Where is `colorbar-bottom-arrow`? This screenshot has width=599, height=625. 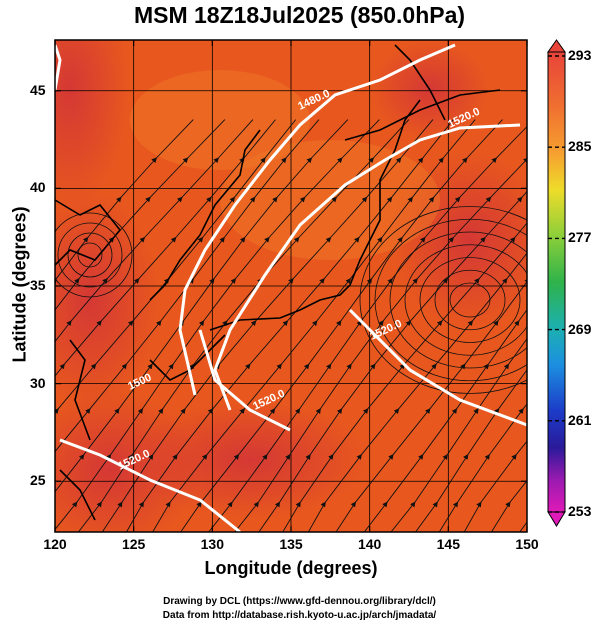
colorbar-bottom-arrow is located at coordinates (556, 519).